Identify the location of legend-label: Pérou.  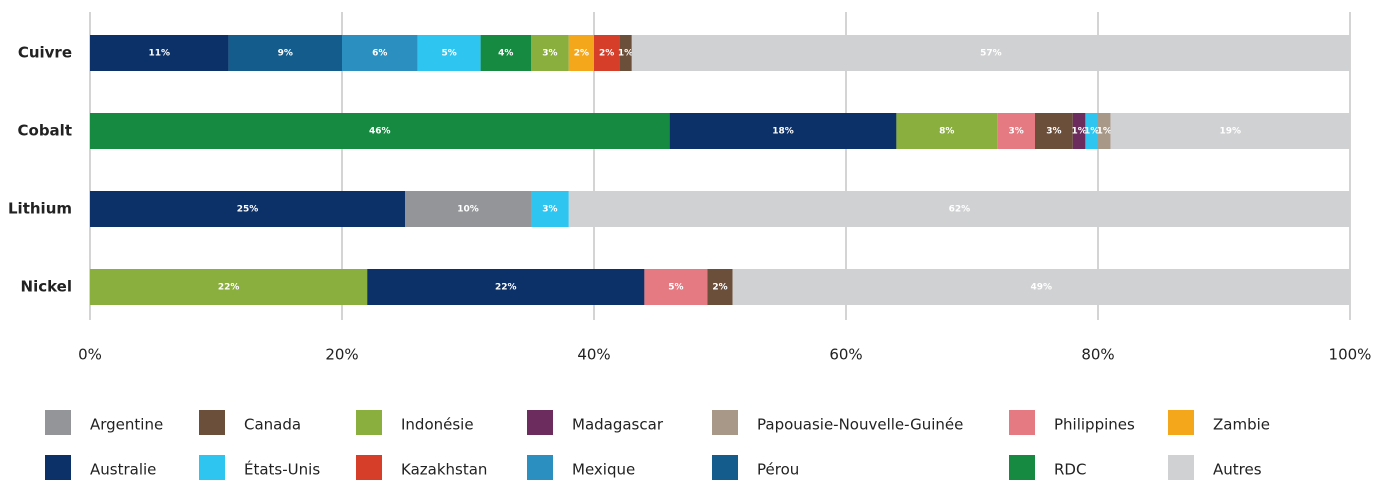
(778, 470).